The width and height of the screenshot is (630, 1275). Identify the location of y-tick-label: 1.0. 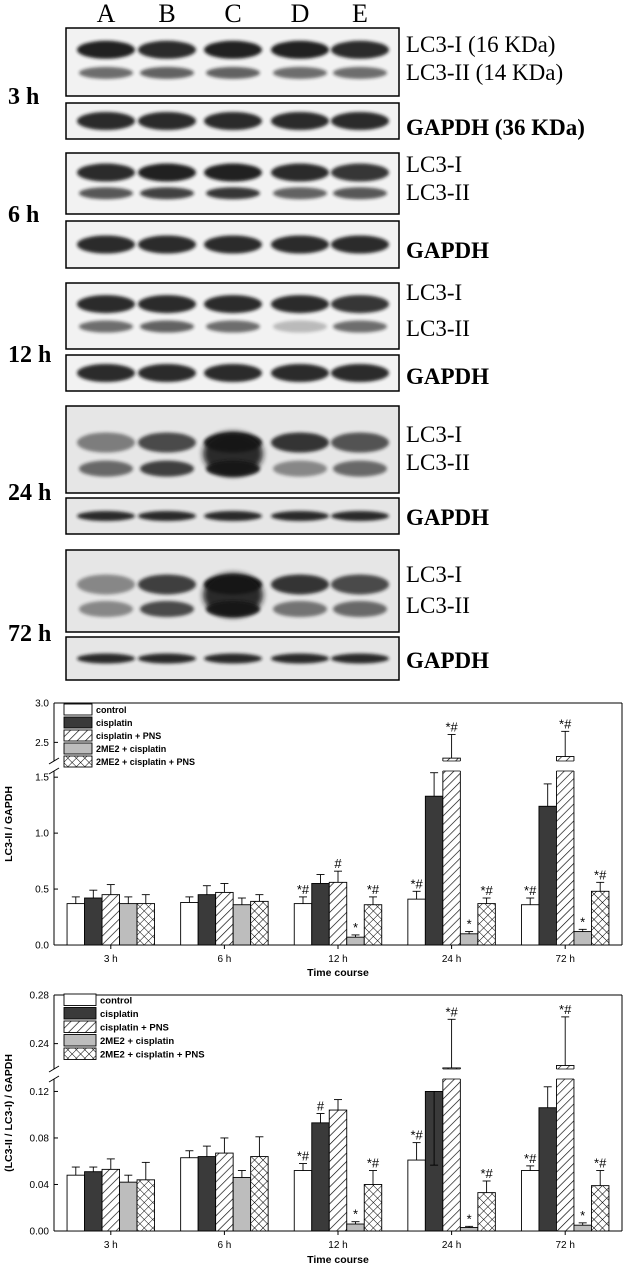
(42, 834).